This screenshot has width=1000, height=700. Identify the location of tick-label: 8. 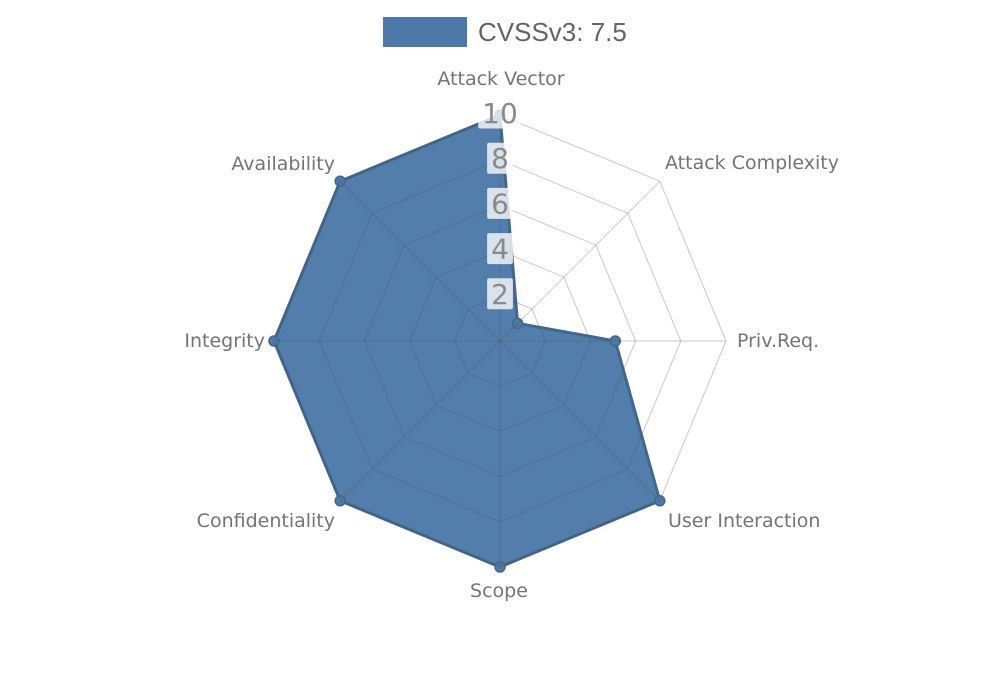
(500, 158).